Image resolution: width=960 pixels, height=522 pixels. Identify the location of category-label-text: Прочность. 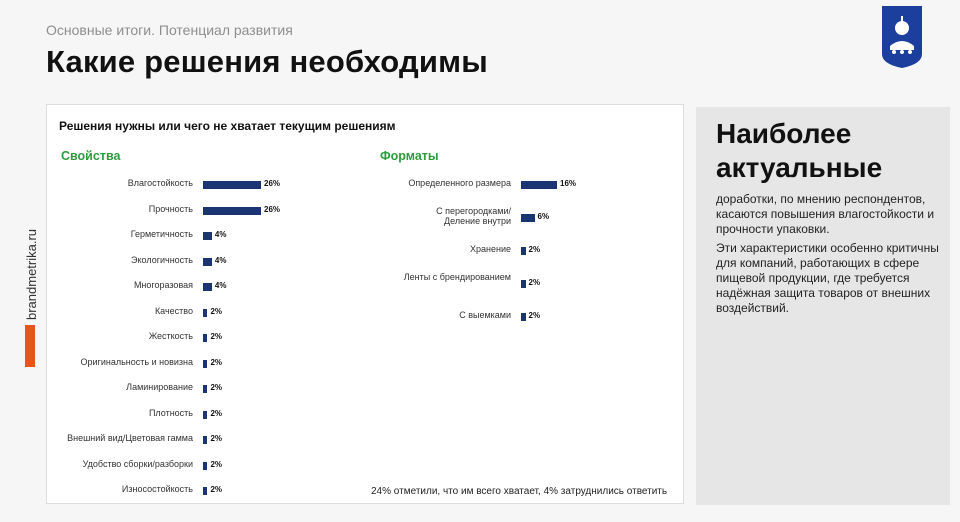
(170, 208).